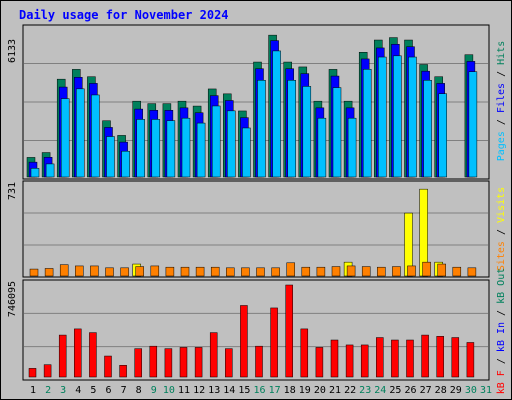  I want to click on svg-text: Sites / Visits, so click(501, 229).